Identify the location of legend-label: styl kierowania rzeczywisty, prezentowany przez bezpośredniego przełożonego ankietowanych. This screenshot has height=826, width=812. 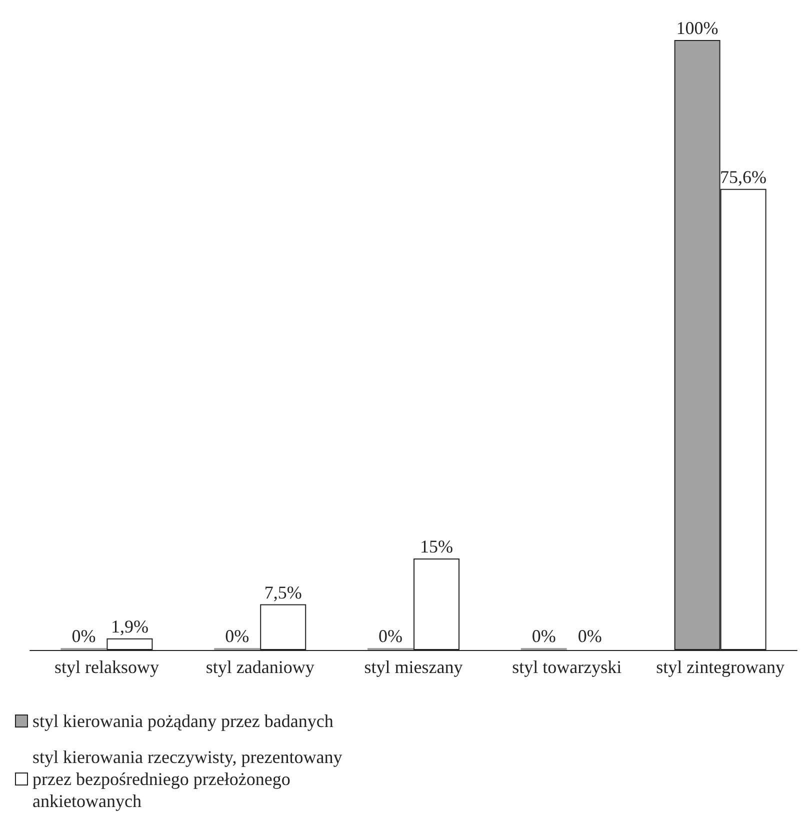
(189, 779).